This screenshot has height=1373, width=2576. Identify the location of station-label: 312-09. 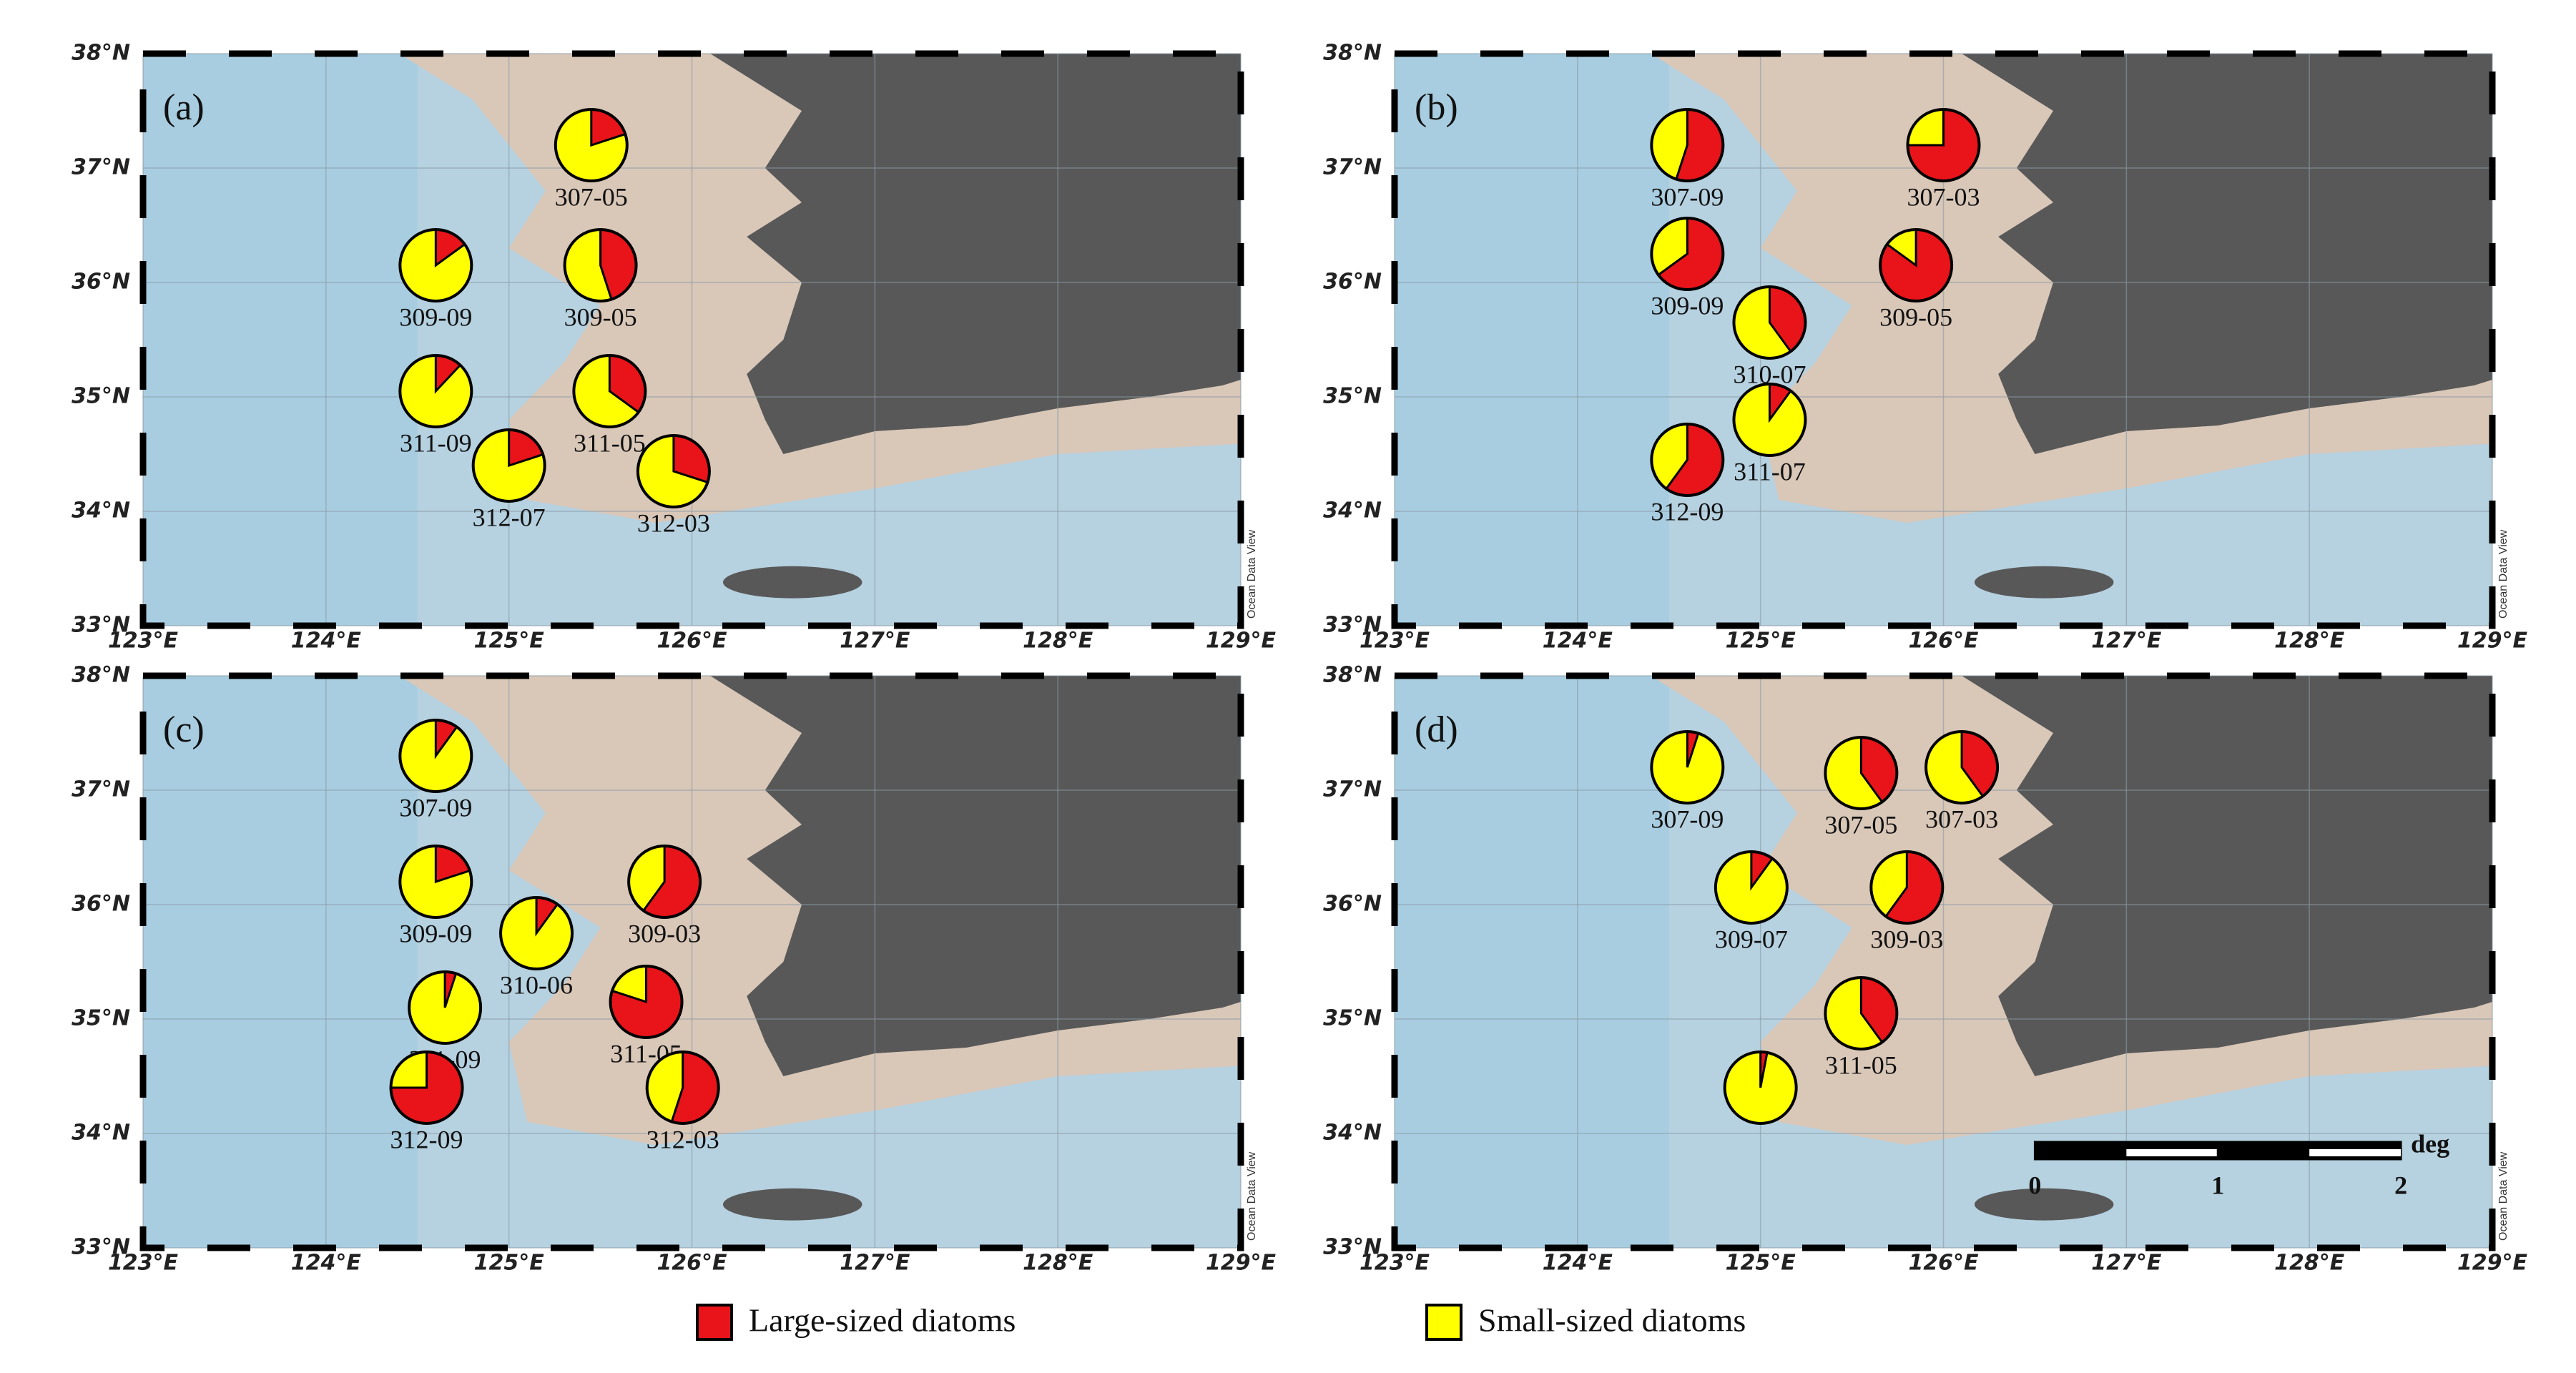
(1687, 511).